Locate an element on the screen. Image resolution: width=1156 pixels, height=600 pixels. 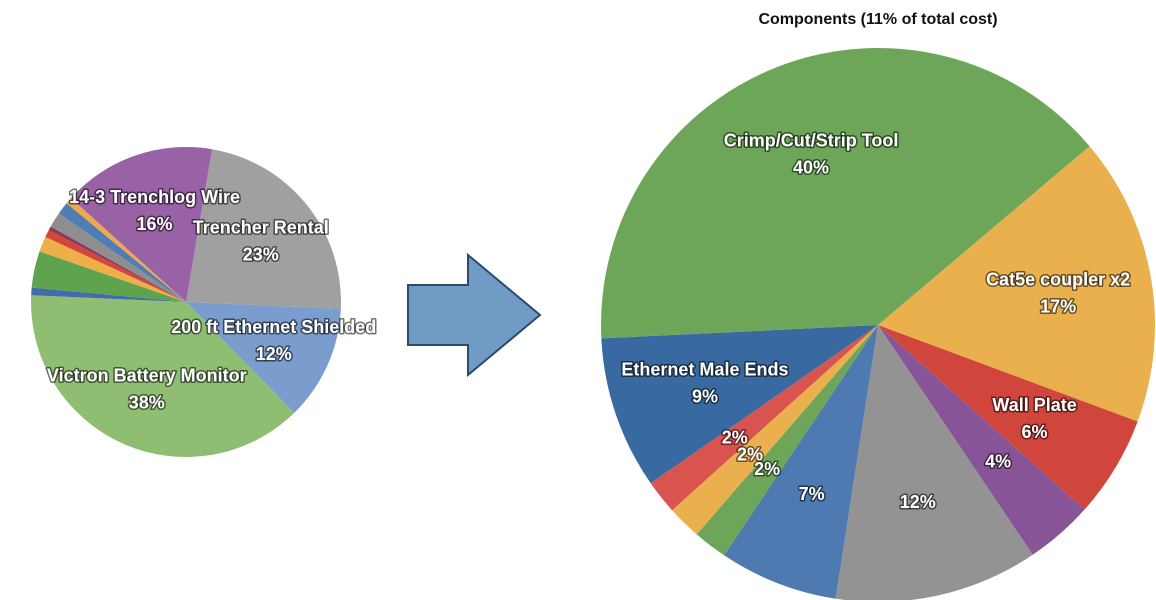
slice-label: Crimp/Cut/Strip Tool is located at coordinates (811, 141).